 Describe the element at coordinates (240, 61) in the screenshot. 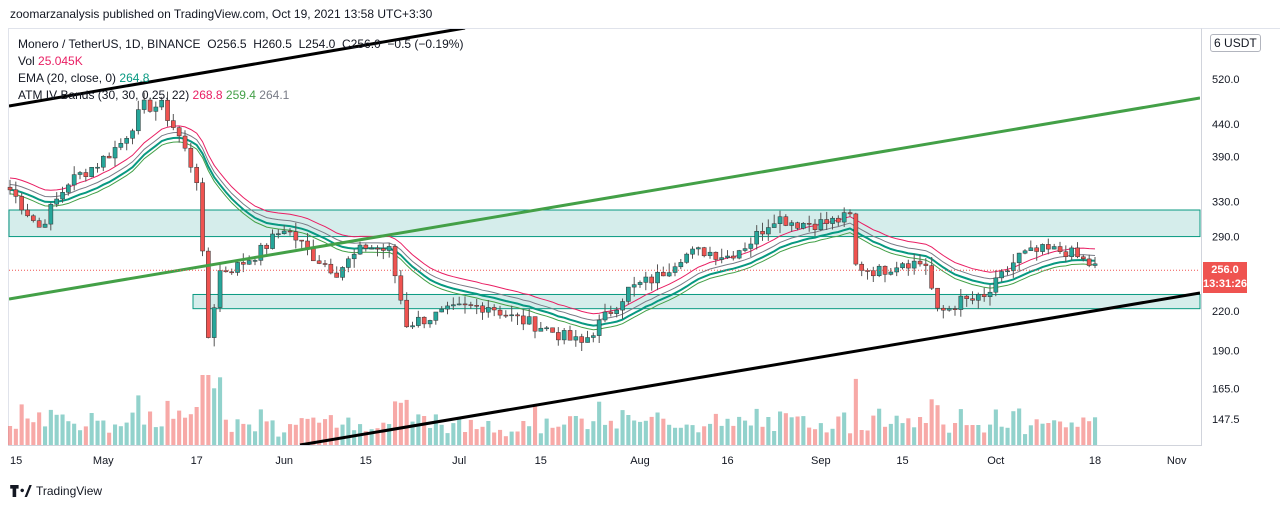

I see `volume-row: Vol 25.045K` at that location.